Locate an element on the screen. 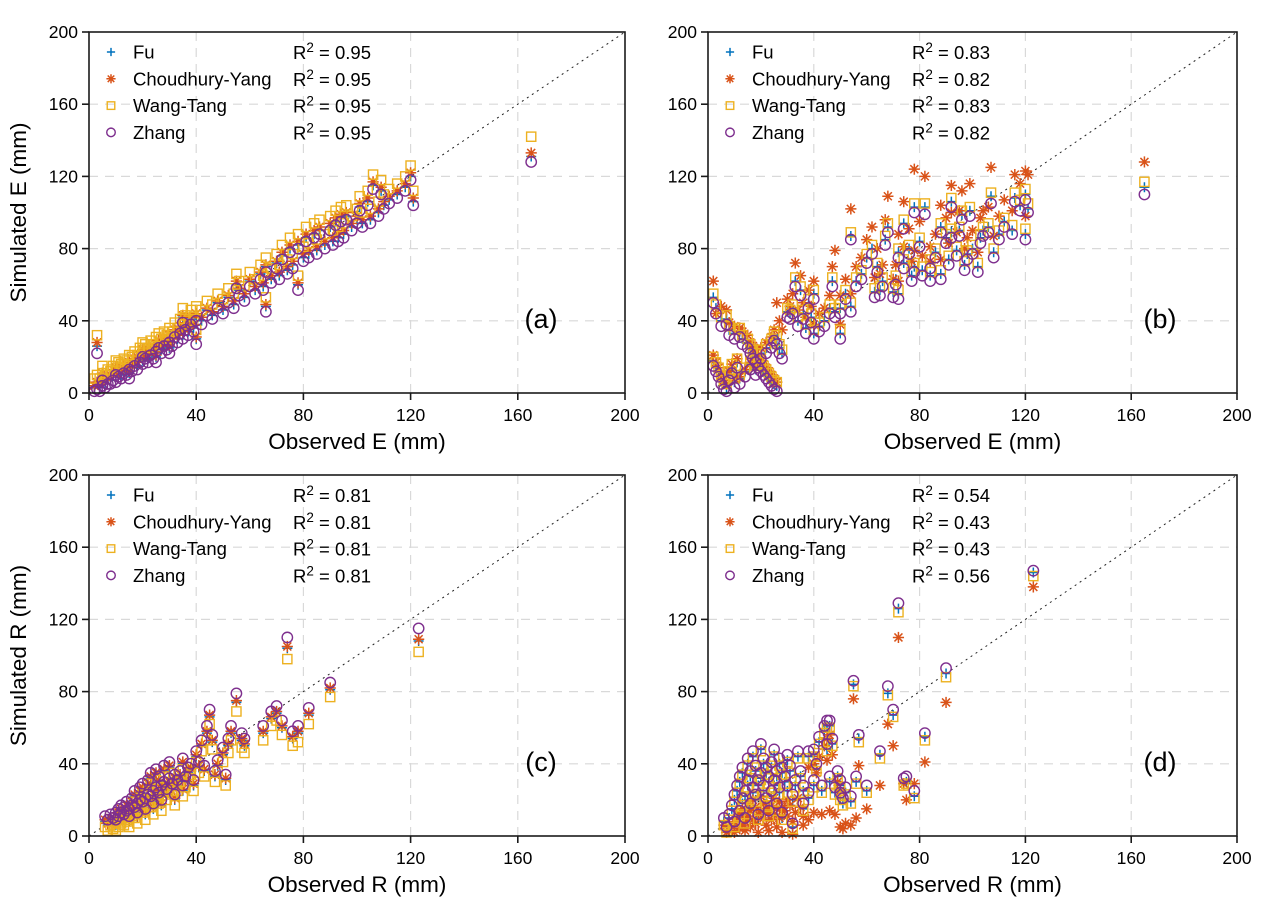 This screenshot has height=914, width=1280. panel-letter: (d) is located at coordinates (1160, 762).